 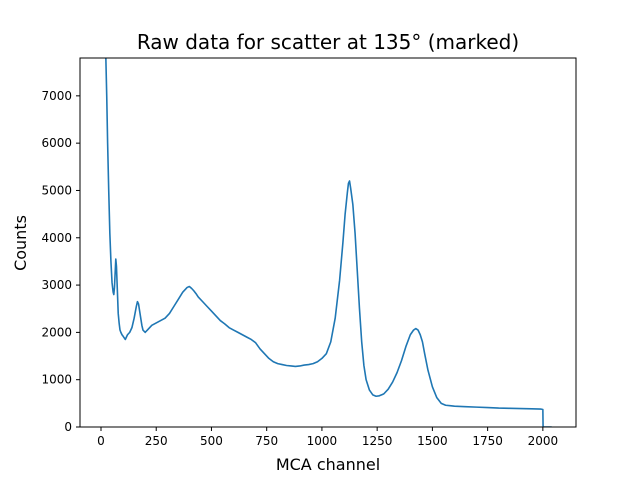 What do you see at coordinates (56, 96) in the screenshot?
I see `y-tick-label: 7000` at bounding box center [56, 96].